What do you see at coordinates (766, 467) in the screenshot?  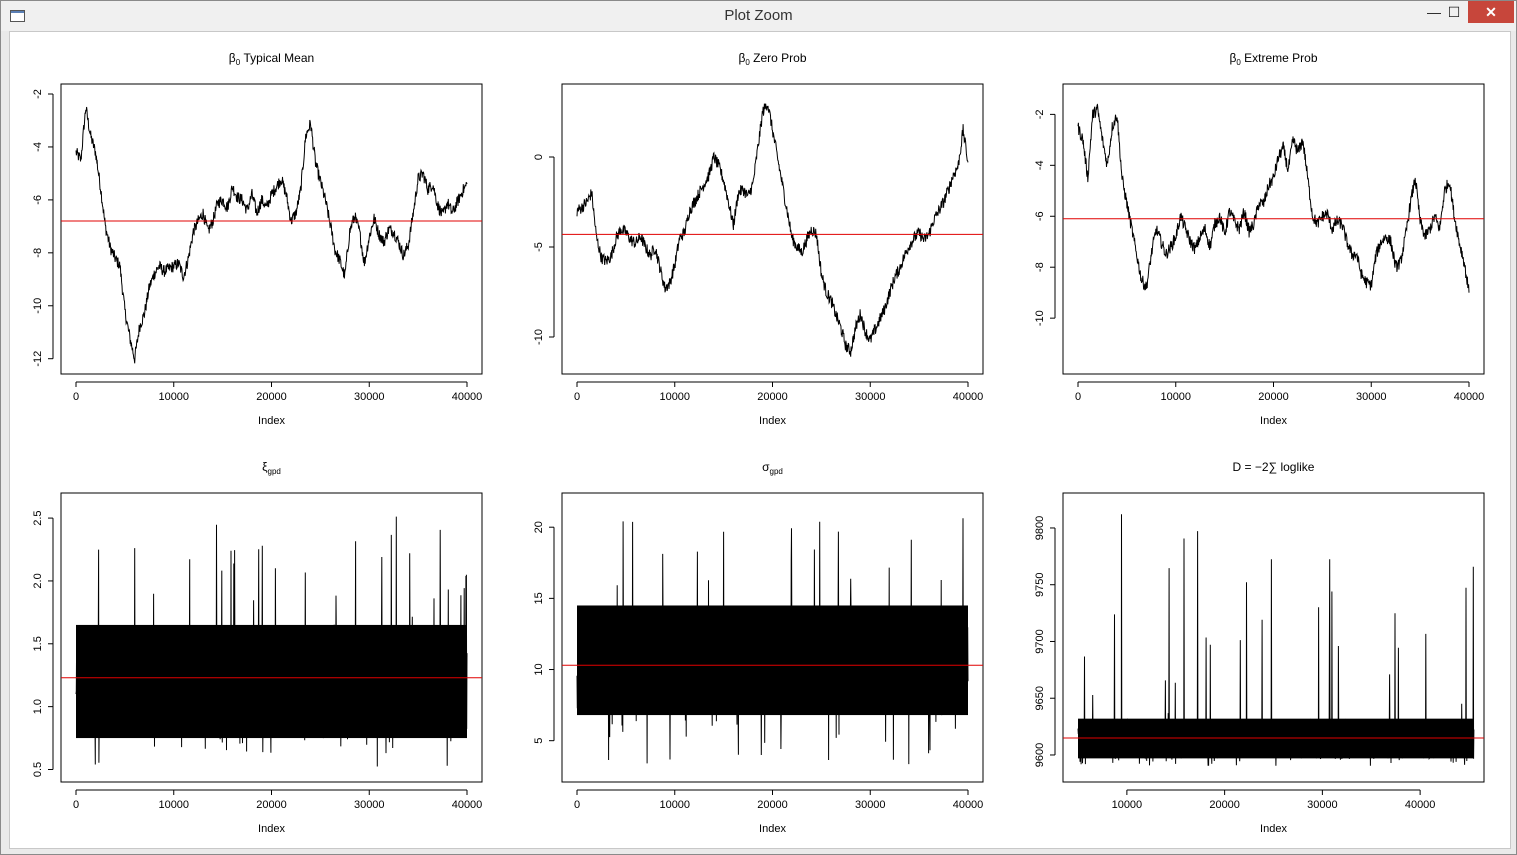 I see `title-symbol: σ` at bounding box center [766, 467].